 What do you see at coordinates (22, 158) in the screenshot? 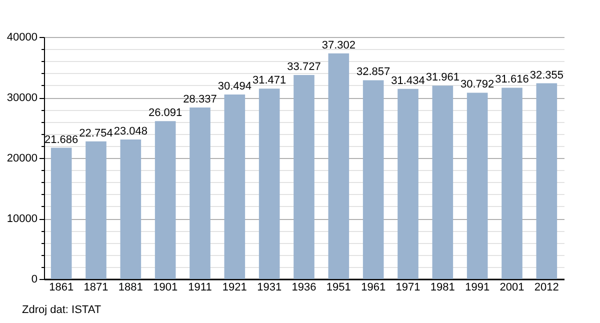
I see `y-tick-label: 20000` at bounding box center [22, 158].